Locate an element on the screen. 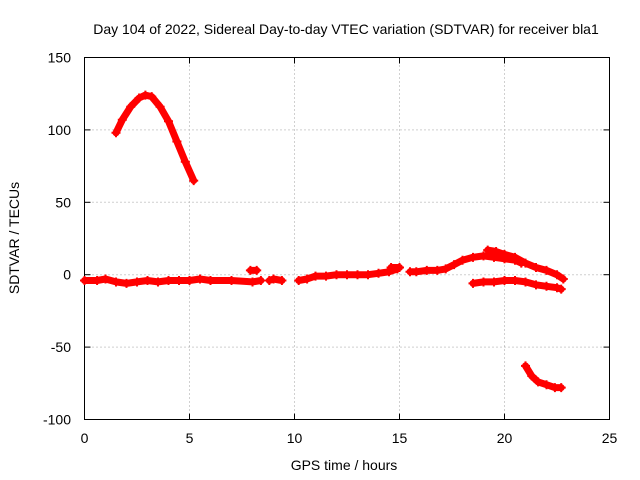 This screenshot has height=480, width=640. y-tick-label: 50 is located at coordinates (63, 202).